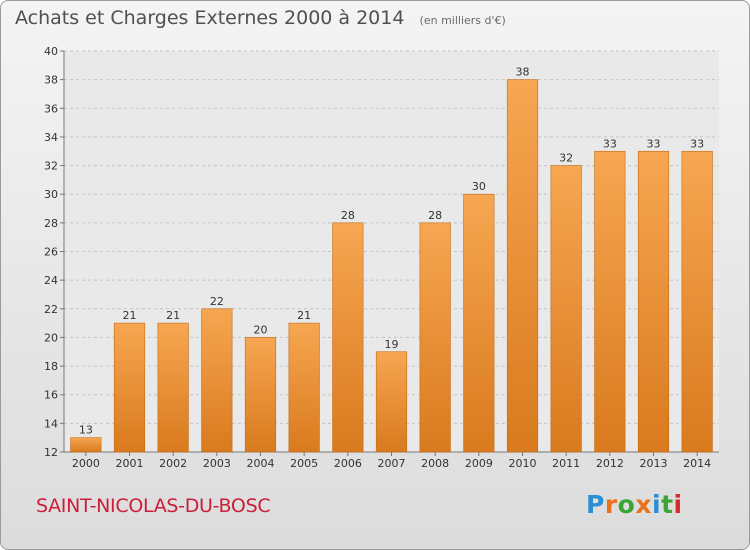 Image resolution: width=750 pixels, height=550 pixels. I want to click on data-label-2006: 28, so click(348, 215).